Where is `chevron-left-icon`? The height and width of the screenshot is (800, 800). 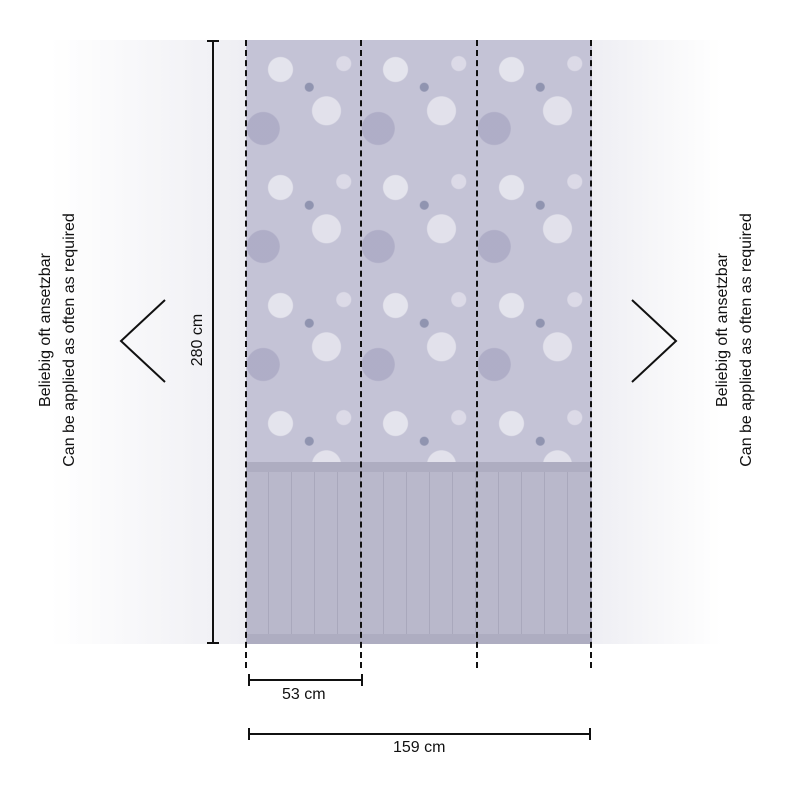 chevron-left-icon is located at coordinates (142, 341).